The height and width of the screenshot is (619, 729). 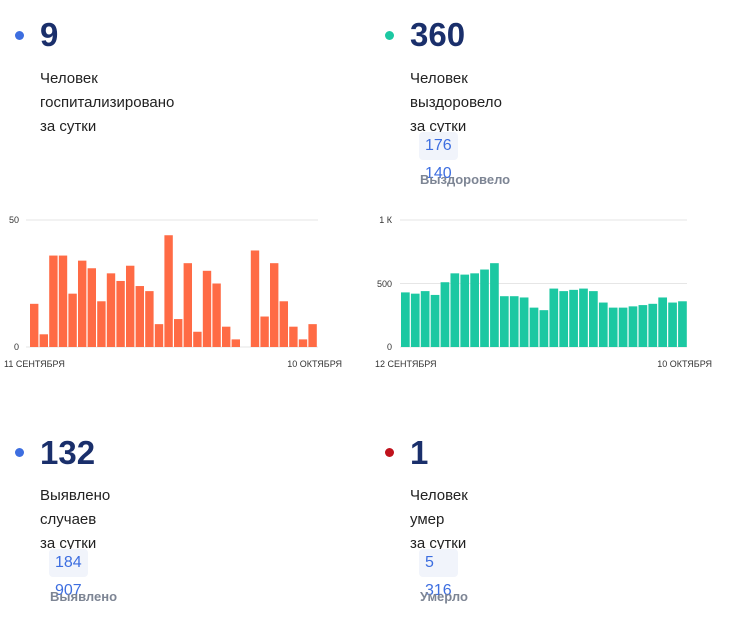 I want to click on x-label-start: 11 СЕНТЯБРЯ, so click(x=34, y=364).